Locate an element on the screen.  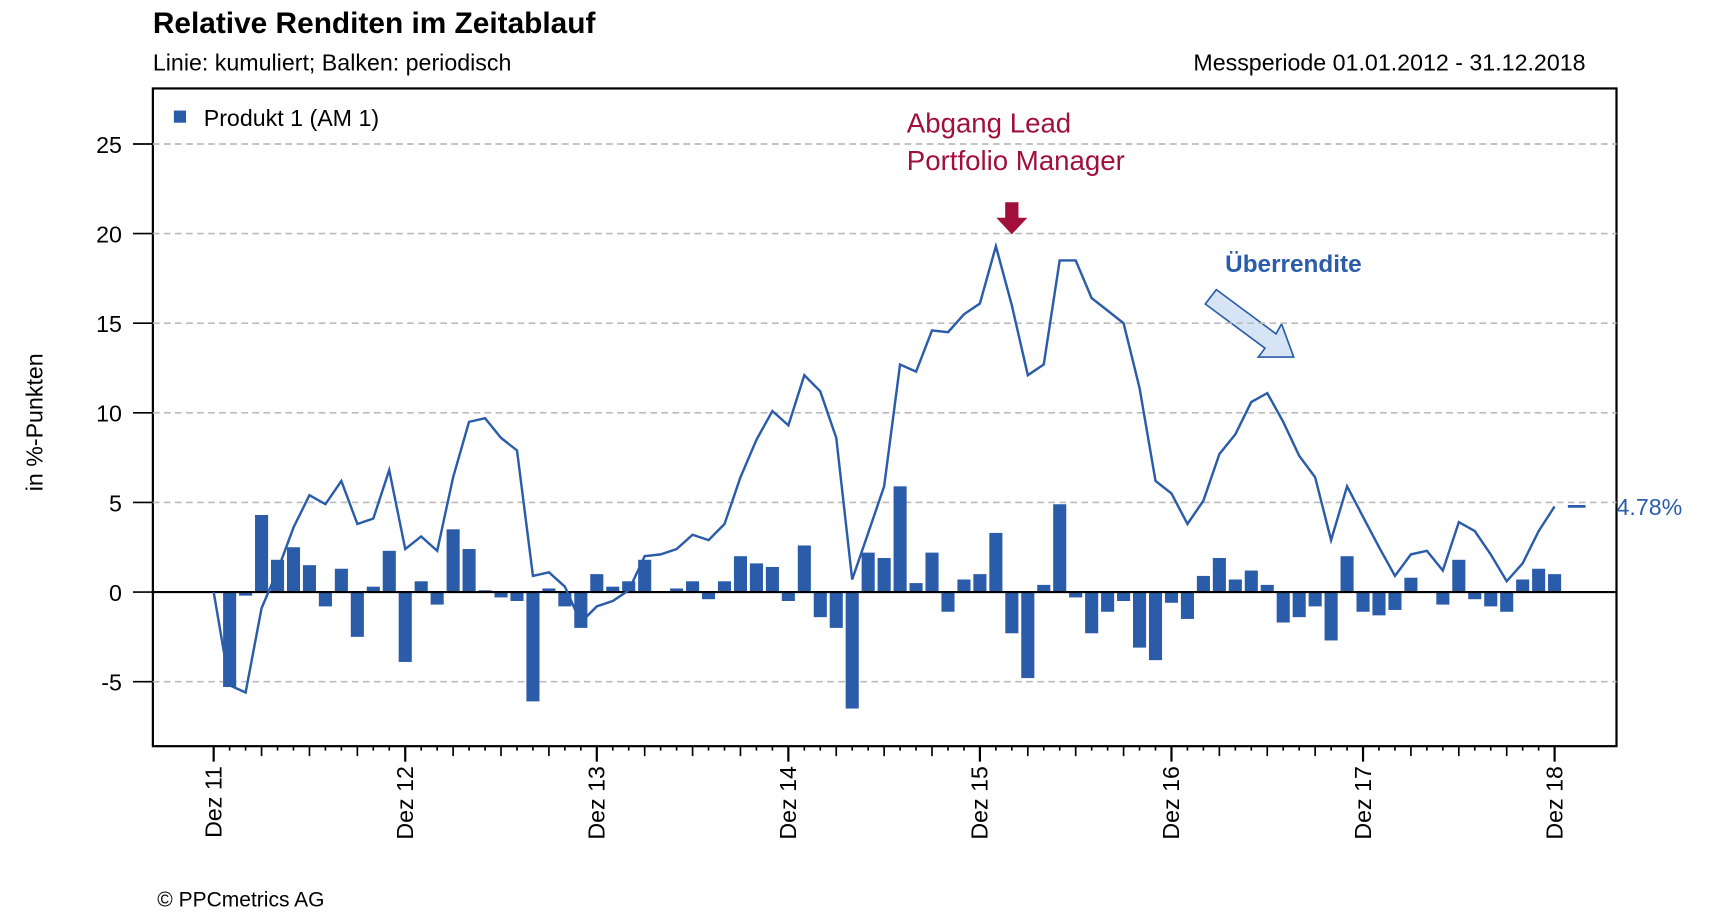
x-tick-label: Dez 17 is located at coordinates (1363, 803).